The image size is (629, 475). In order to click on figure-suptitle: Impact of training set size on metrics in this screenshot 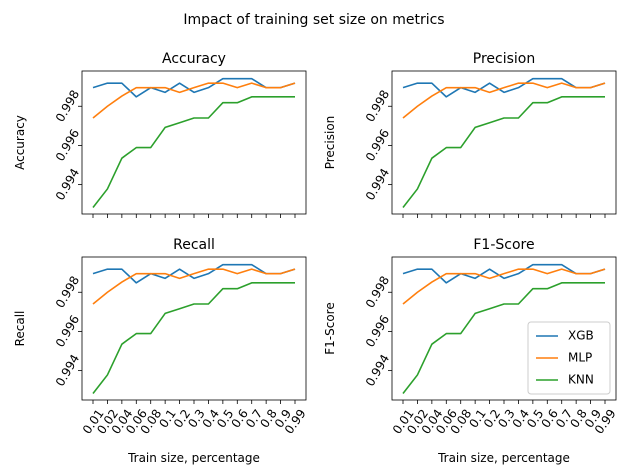, I will do `click(313, 20)`.